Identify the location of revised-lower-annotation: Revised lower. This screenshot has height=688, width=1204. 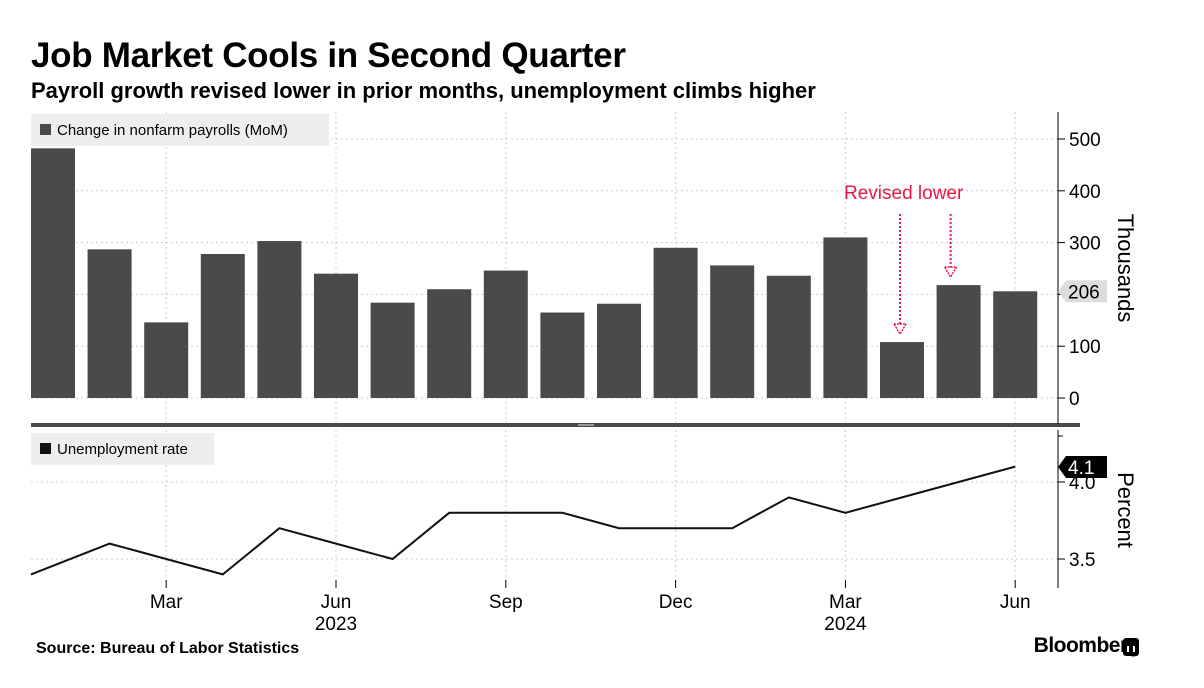
(904, 193).